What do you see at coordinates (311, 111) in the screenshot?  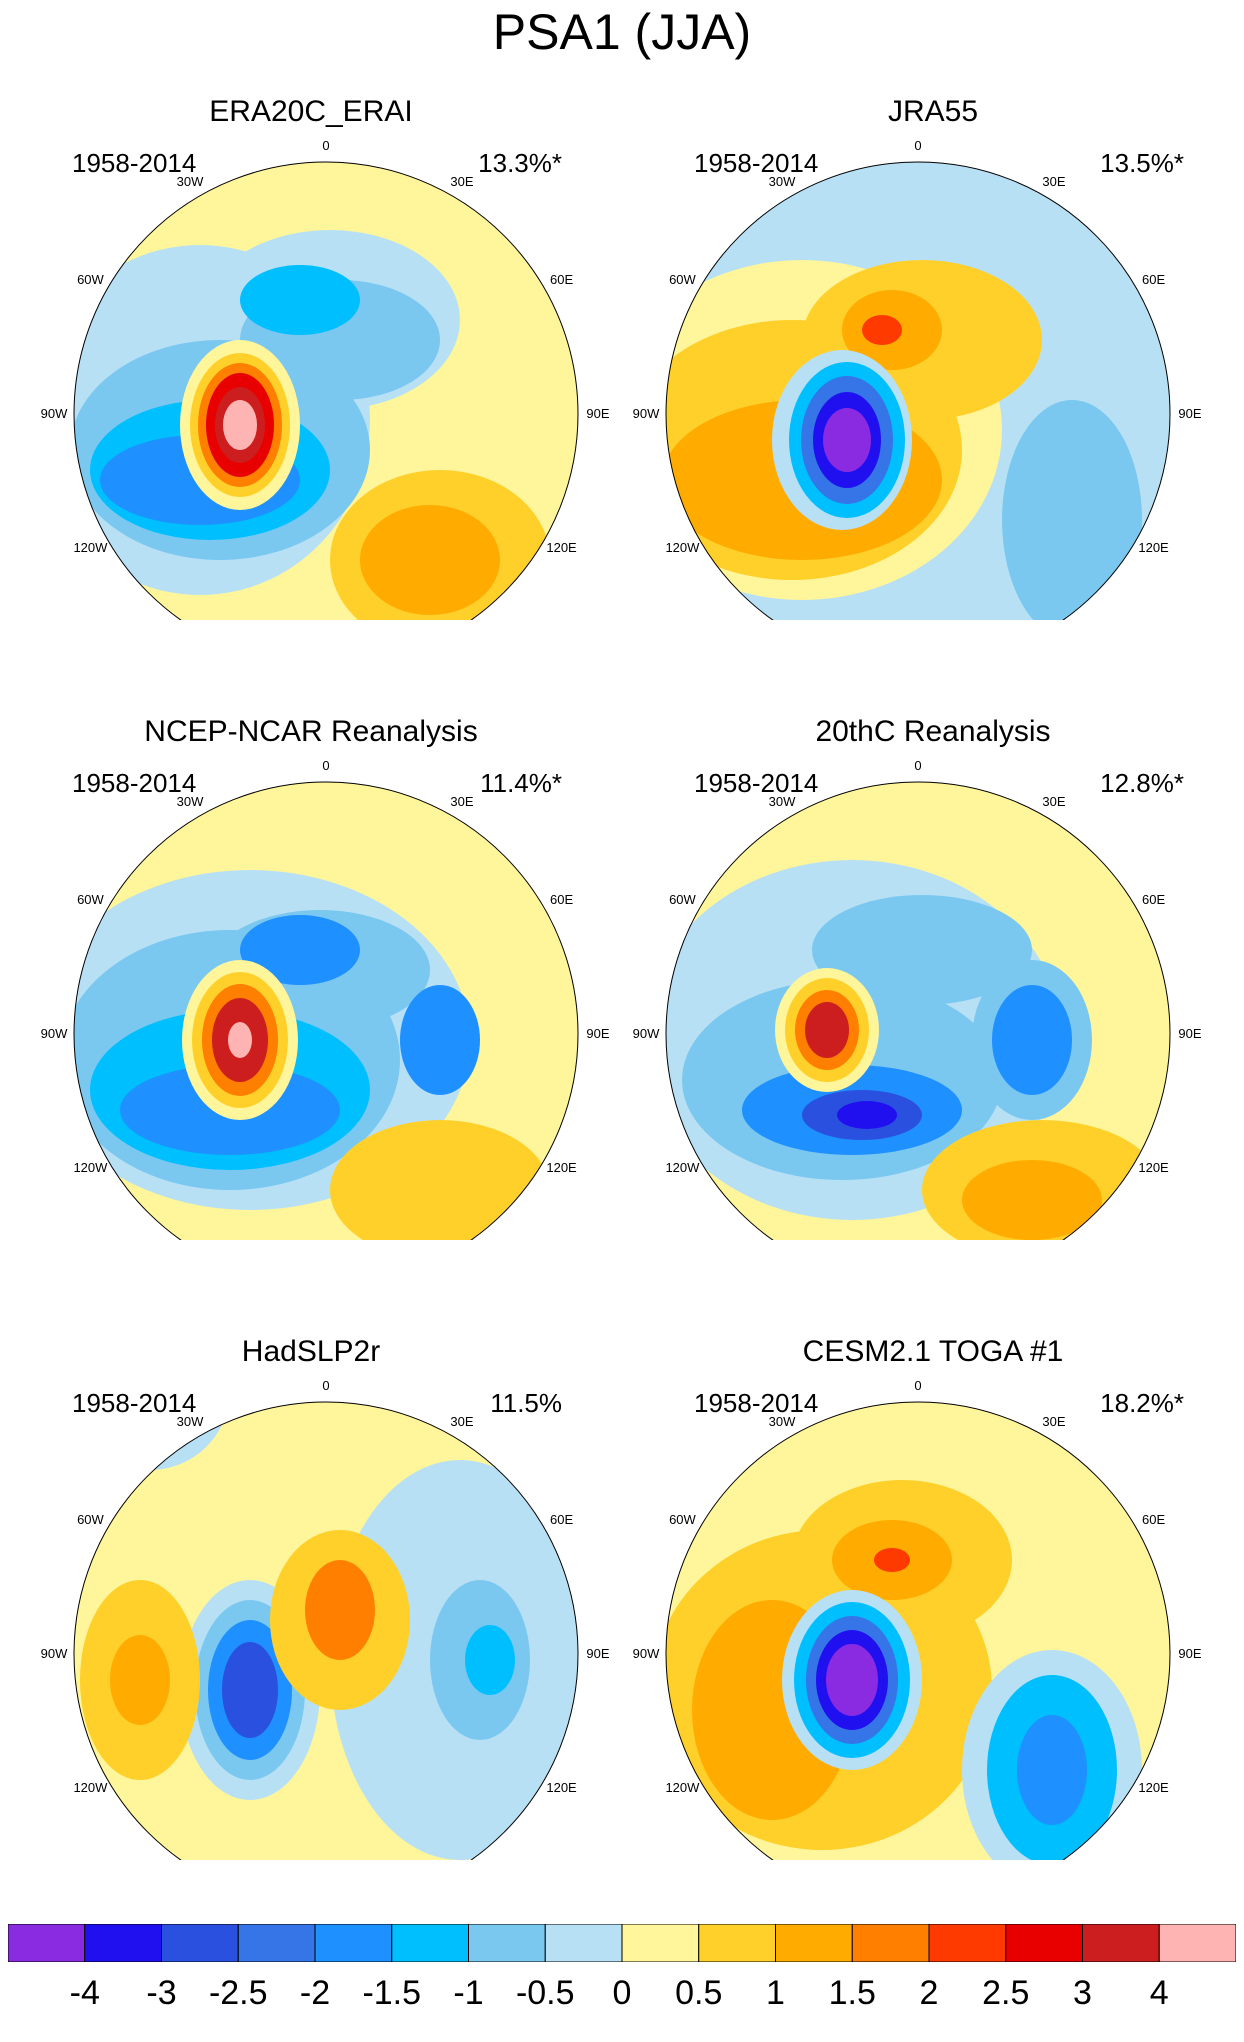 I see `panel-title: ERA20C_ERAI` at bounding box center [311, 111].